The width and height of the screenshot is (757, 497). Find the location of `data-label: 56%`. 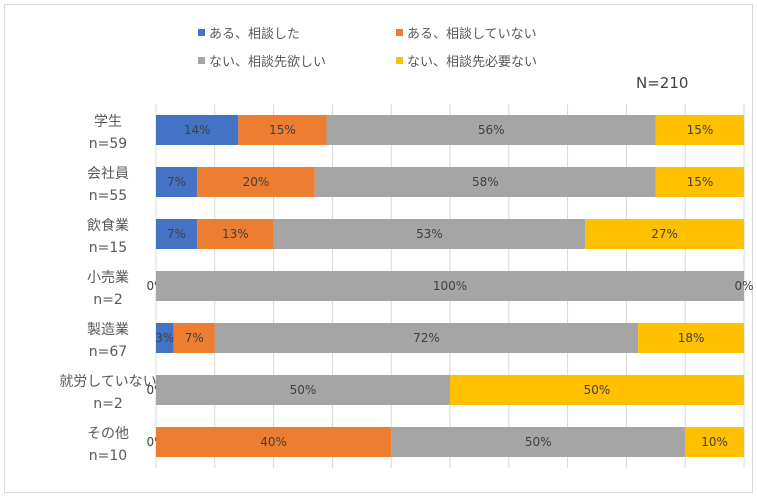

data-label: 56% is located at coordinates (491, 130).